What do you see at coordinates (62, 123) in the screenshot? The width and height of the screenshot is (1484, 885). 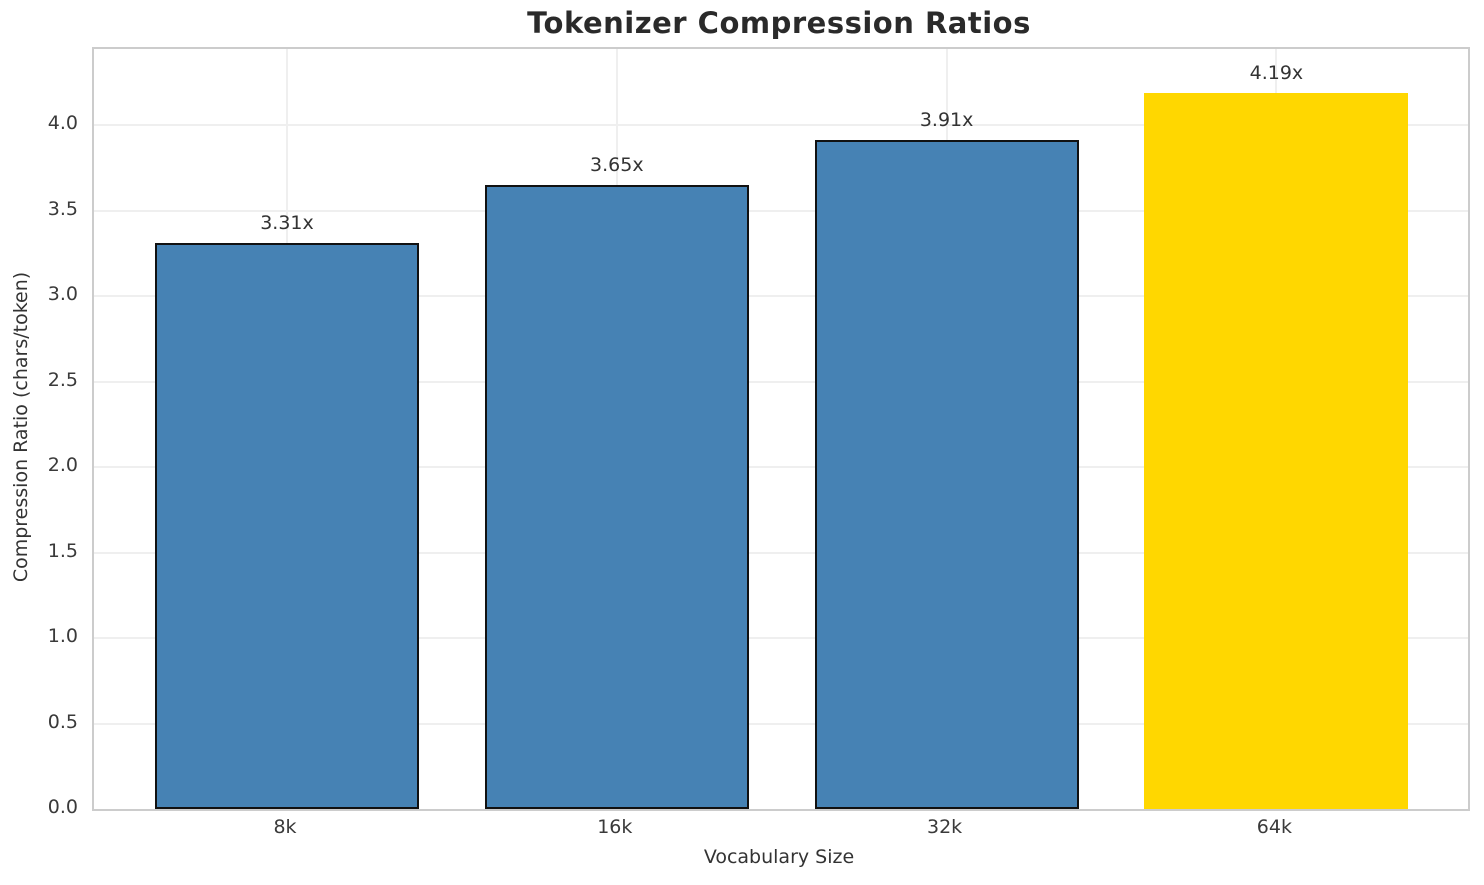 I see `ytick-4.0: 4.0` at bounding box center [62, 123].